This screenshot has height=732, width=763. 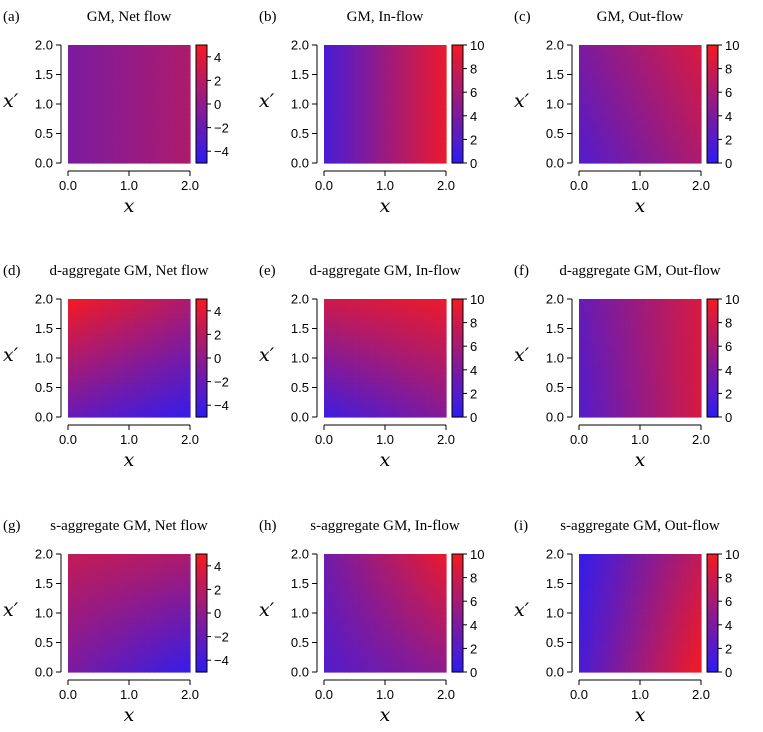 I want to click on y-tick-label: 0.5, so click(x=44, y=387).